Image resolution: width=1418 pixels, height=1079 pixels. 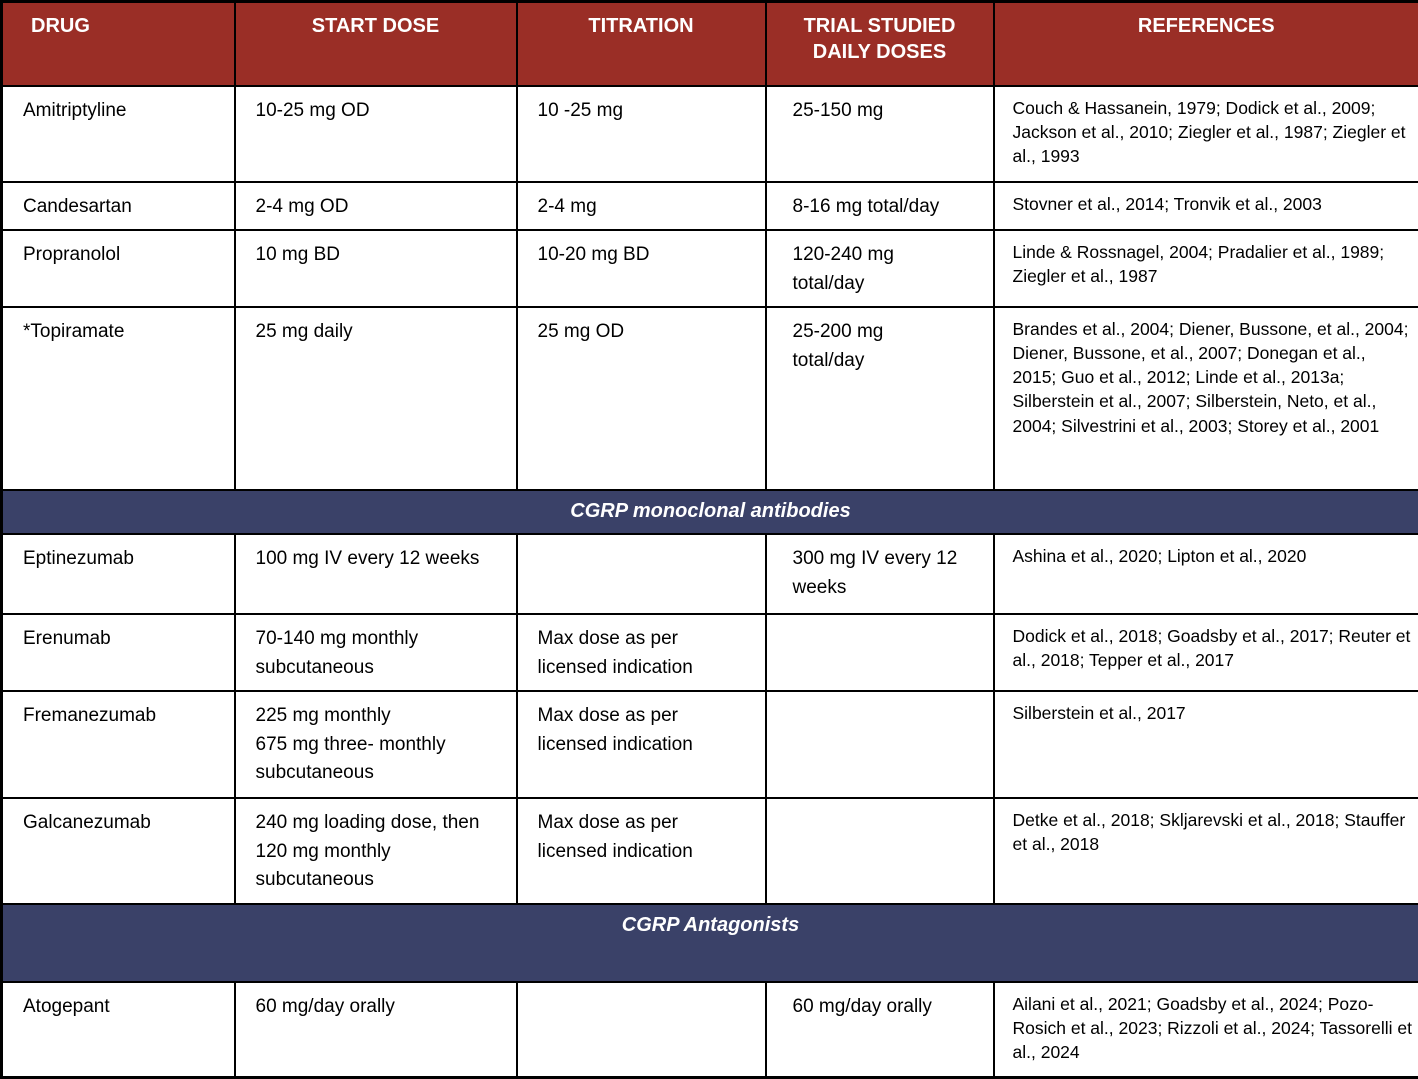 What do you see at coordinates (118, 206) in the screenshot?
I see `drug-cell: Candesartan` at bounding box center [118, 206].